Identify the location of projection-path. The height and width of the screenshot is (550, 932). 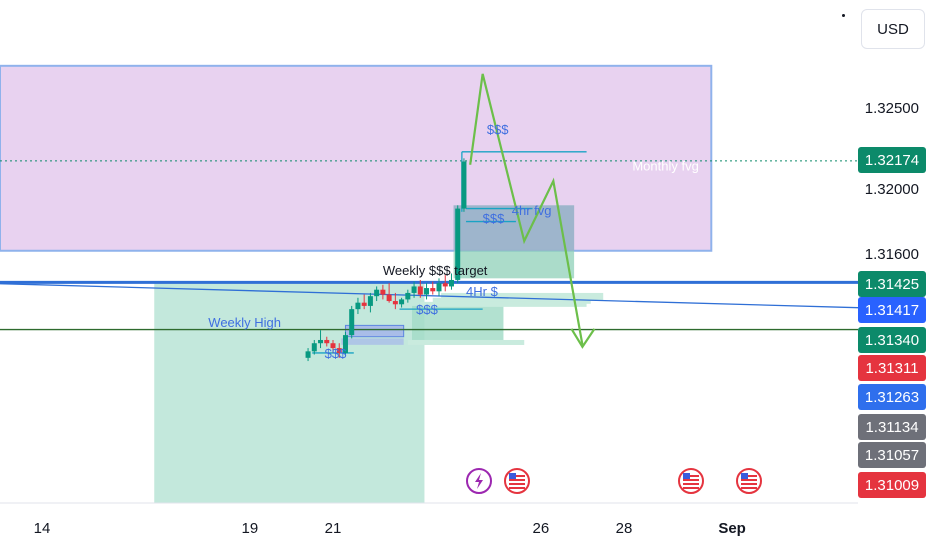
(526, 209).